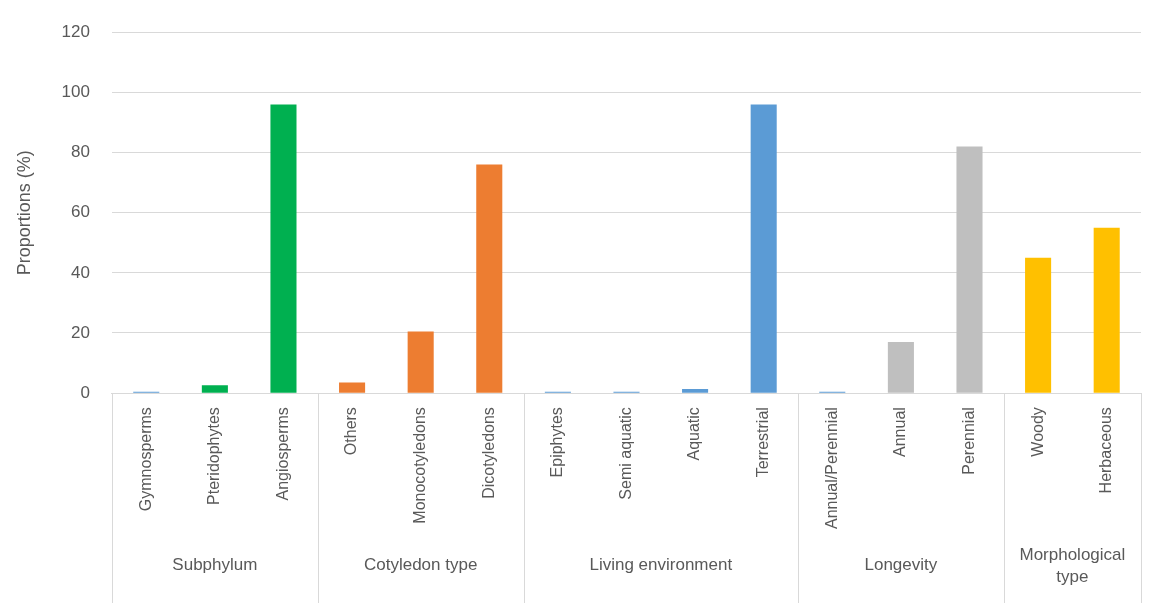  I want to click on x-tick-label: Epiphytes, so click(557, 442).